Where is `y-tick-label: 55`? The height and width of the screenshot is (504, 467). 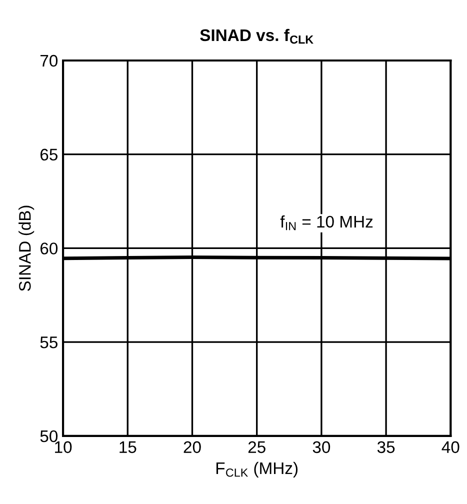 y-tick-label: 55 is located at coordinates (49, 342).